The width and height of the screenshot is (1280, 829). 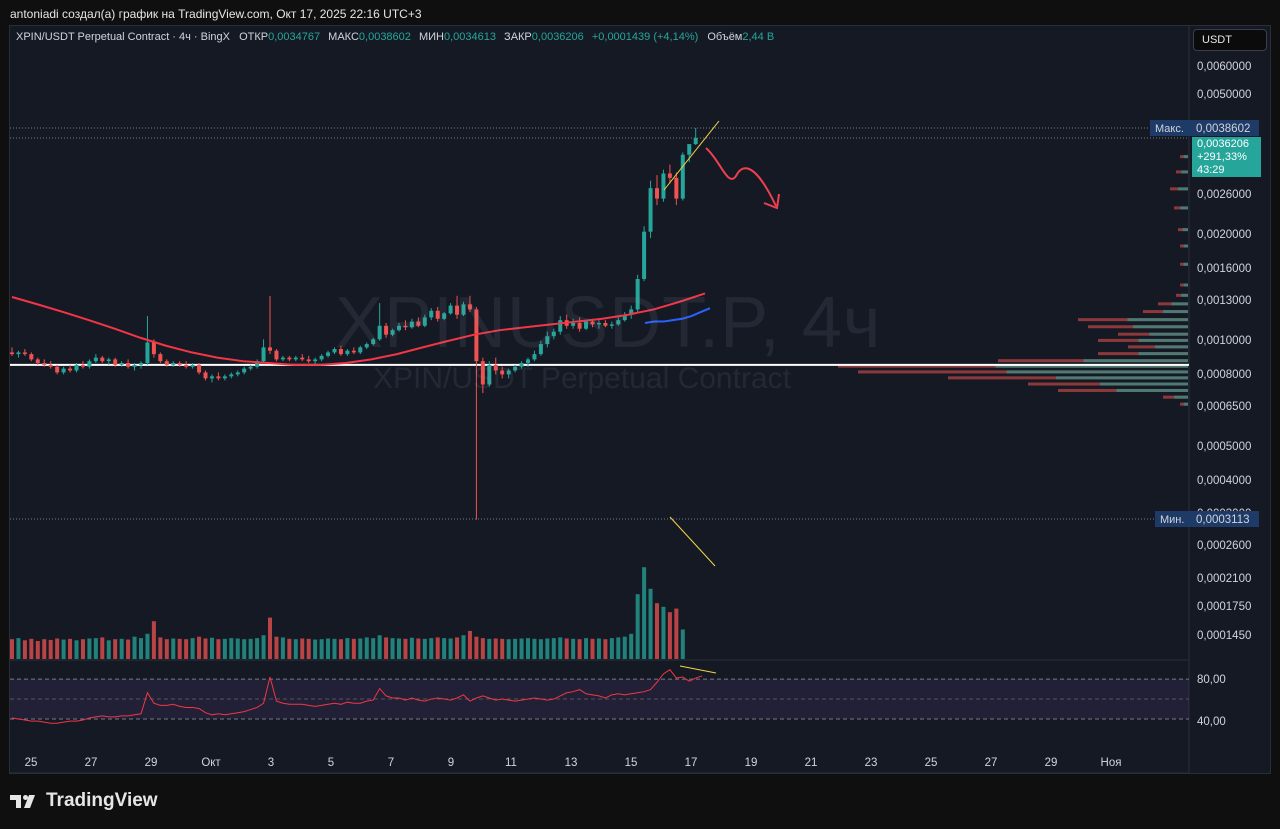 I want to click on time-axis-tick: 9, so click(x=451, y=763).